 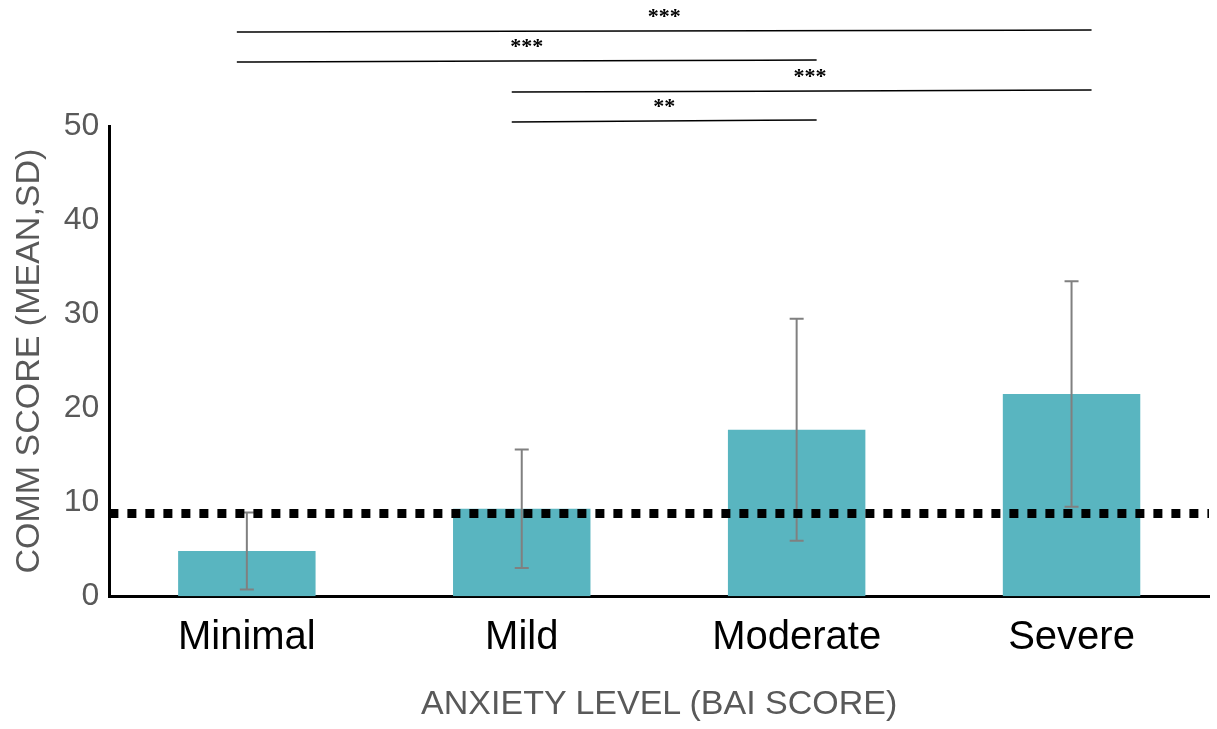 I want to click on x-tick-label: Minimal, so click(x=246, y=635).